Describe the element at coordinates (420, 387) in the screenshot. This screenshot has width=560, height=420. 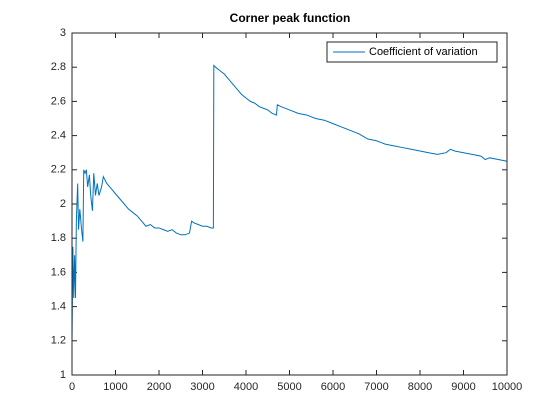
I see `x-tick-label: 8000` at that location.